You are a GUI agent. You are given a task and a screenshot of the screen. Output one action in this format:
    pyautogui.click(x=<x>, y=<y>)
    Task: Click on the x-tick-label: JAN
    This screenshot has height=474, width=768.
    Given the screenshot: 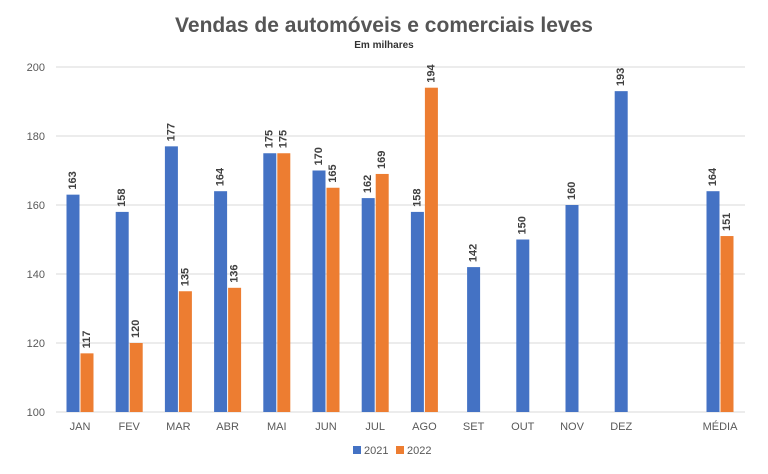 What is the action you would take?
    pyautogui.click(x=80, y=427)
    